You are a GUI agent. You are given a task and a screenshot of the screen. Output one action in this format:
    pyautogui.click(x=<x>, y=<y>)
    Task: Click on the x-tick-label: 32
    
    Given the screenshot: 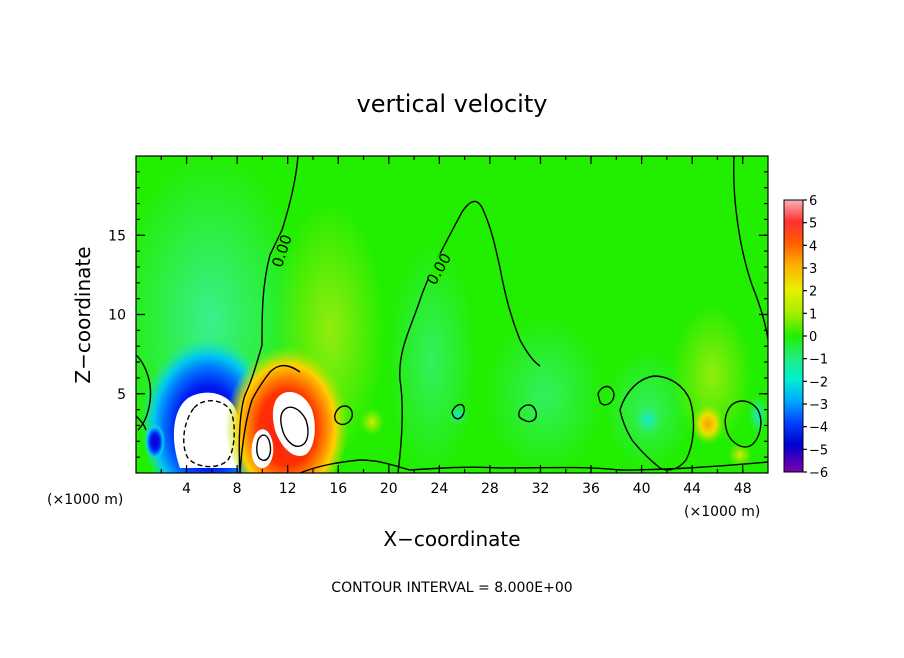 What is the action you would take?
    pyautogui.click(x=541, y=489)
    